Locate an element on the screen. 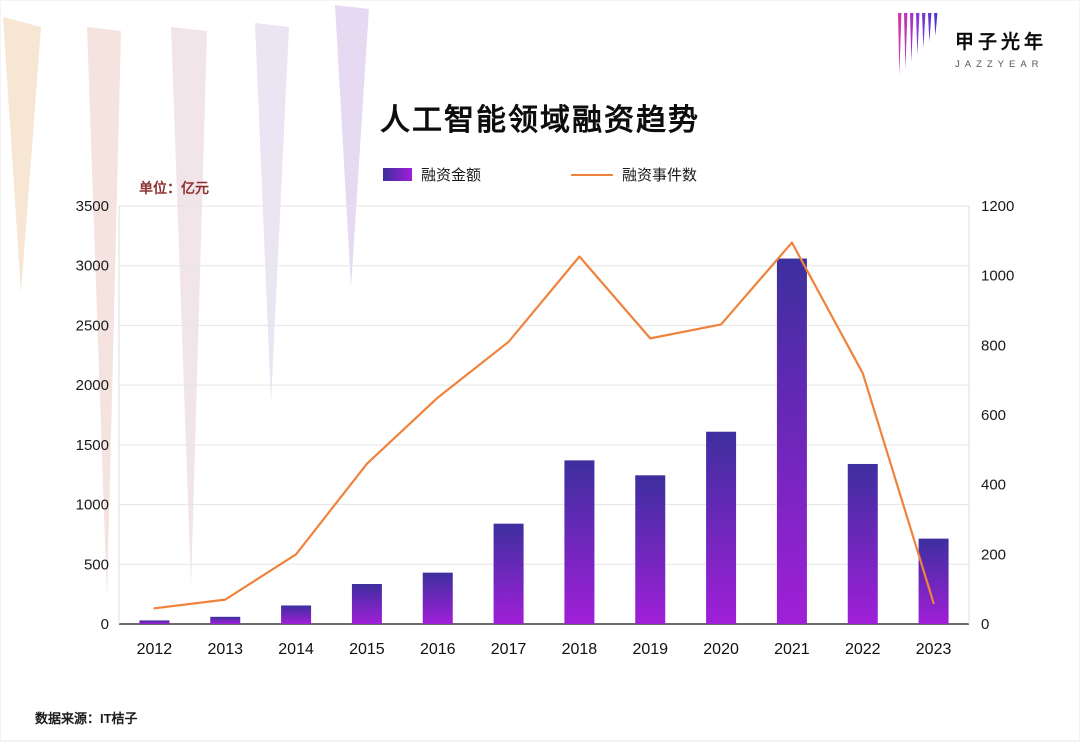 The height and width of the screenshot is (742, 1080). data-source: 数据来源：IT桔子 is located at coordinates (86, 718).